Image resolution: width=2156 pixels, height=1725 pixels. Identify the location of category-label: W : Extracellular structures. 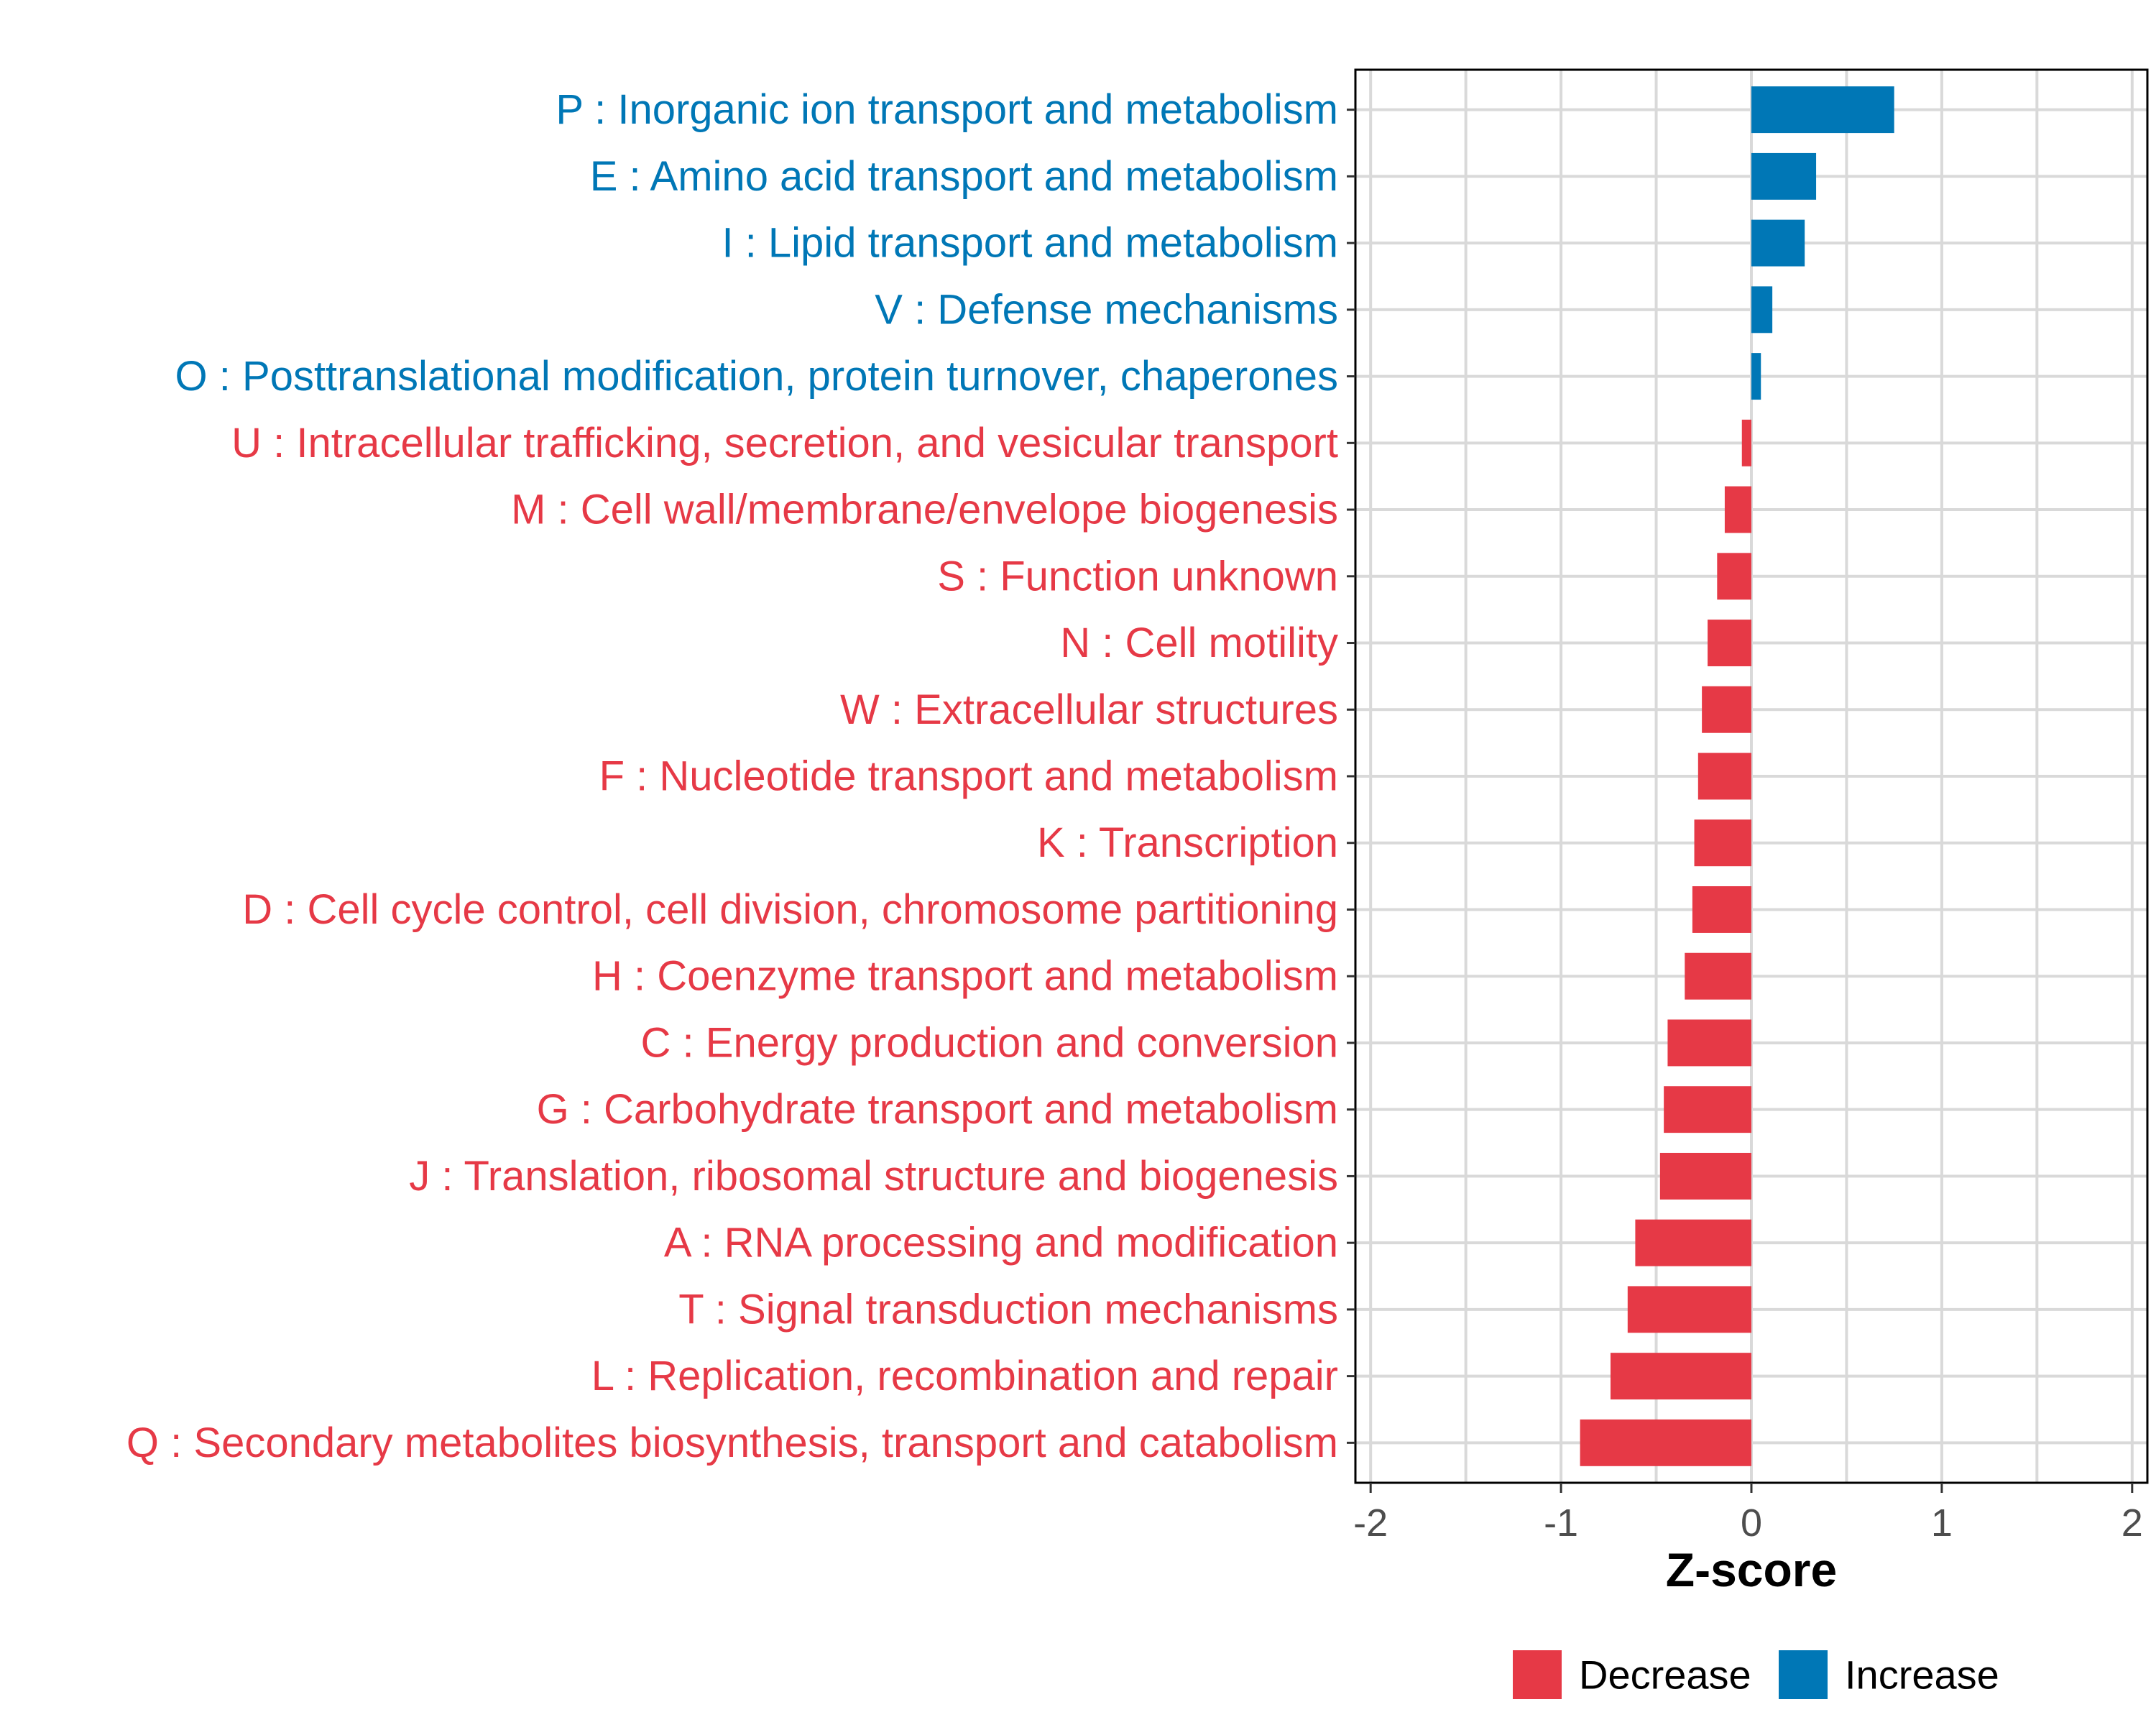
(1089, 709).